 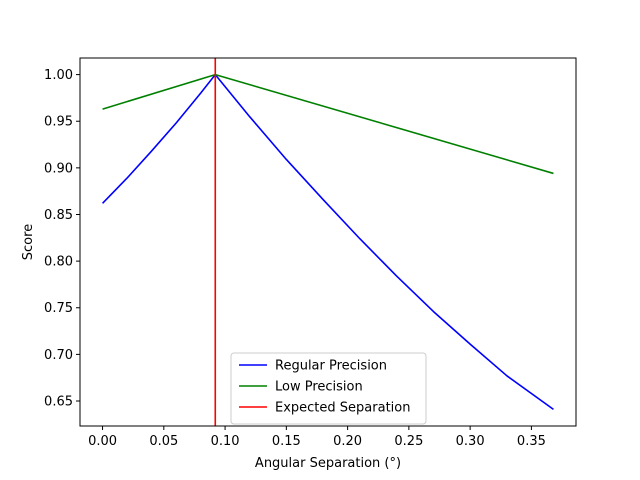 I want to click on y-tick-label: 0.80, so click(x=58, y=262).